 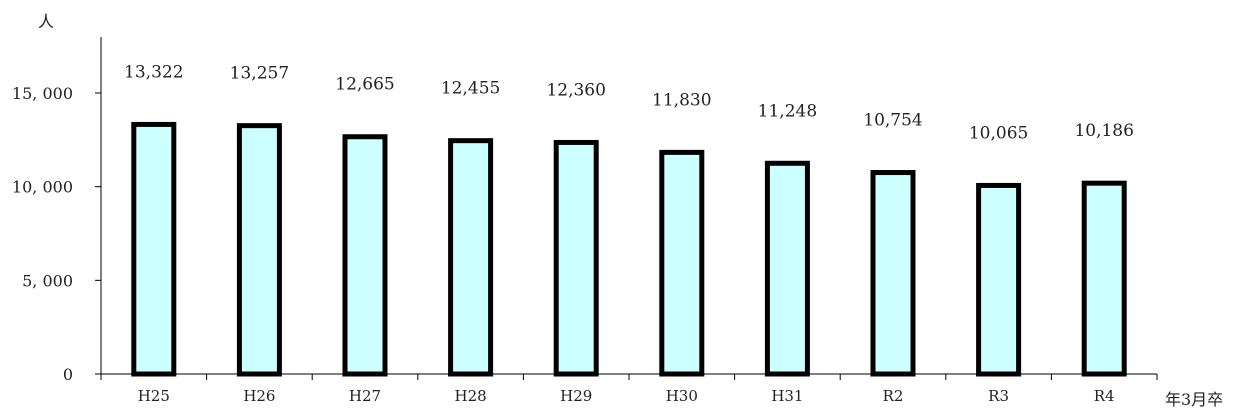 I want to click on bar-h27, so click(x=365, y=255).